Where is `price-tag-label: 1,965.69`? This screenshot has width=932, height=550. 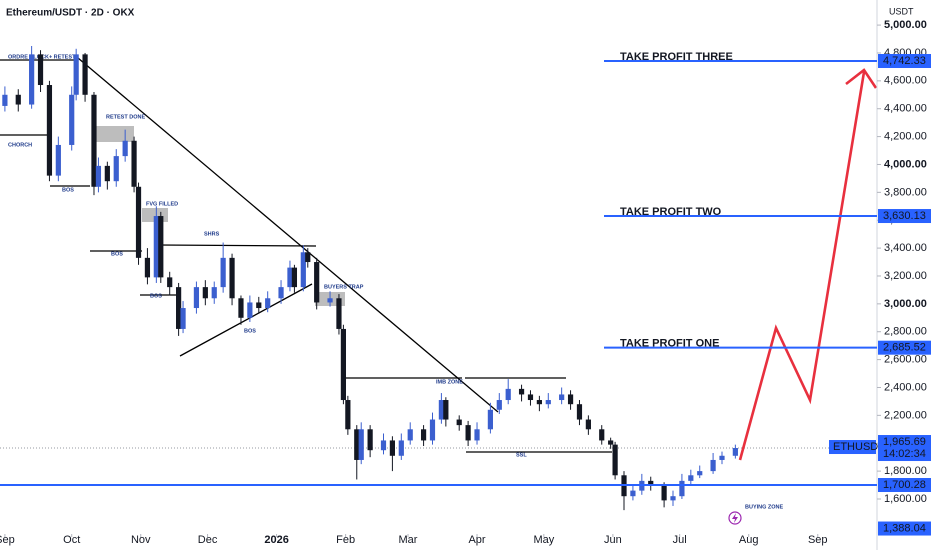 price-tag-label: 1,965.69 is located at coordinates (904, 442).